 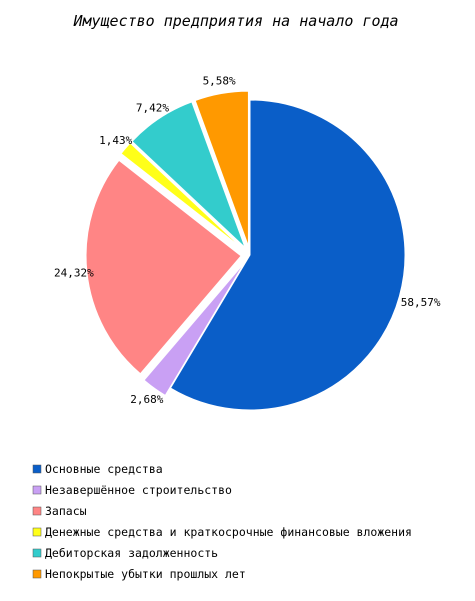 I want to click on legend-label: Основные средства, so click(x=104, y=469).